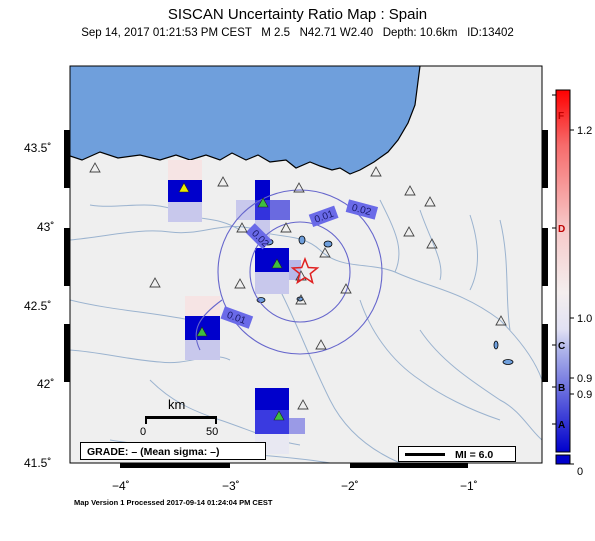  I want to click on scale-bar-zero: 0, so click(143, 432).